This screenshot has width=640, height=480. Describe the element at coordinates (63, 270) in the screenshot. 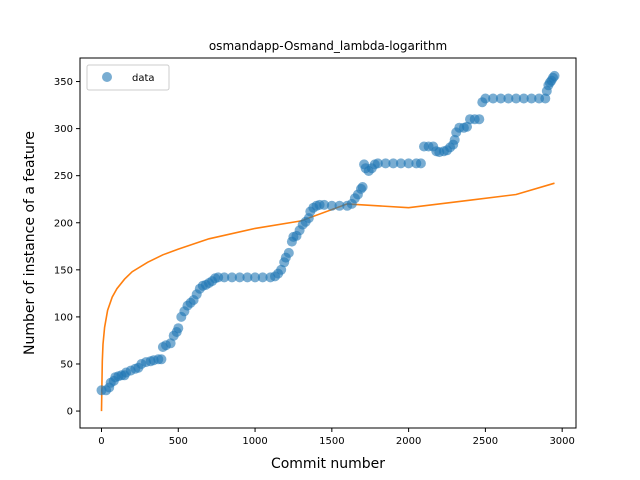

I see `y-tick-label: 150` at that location.